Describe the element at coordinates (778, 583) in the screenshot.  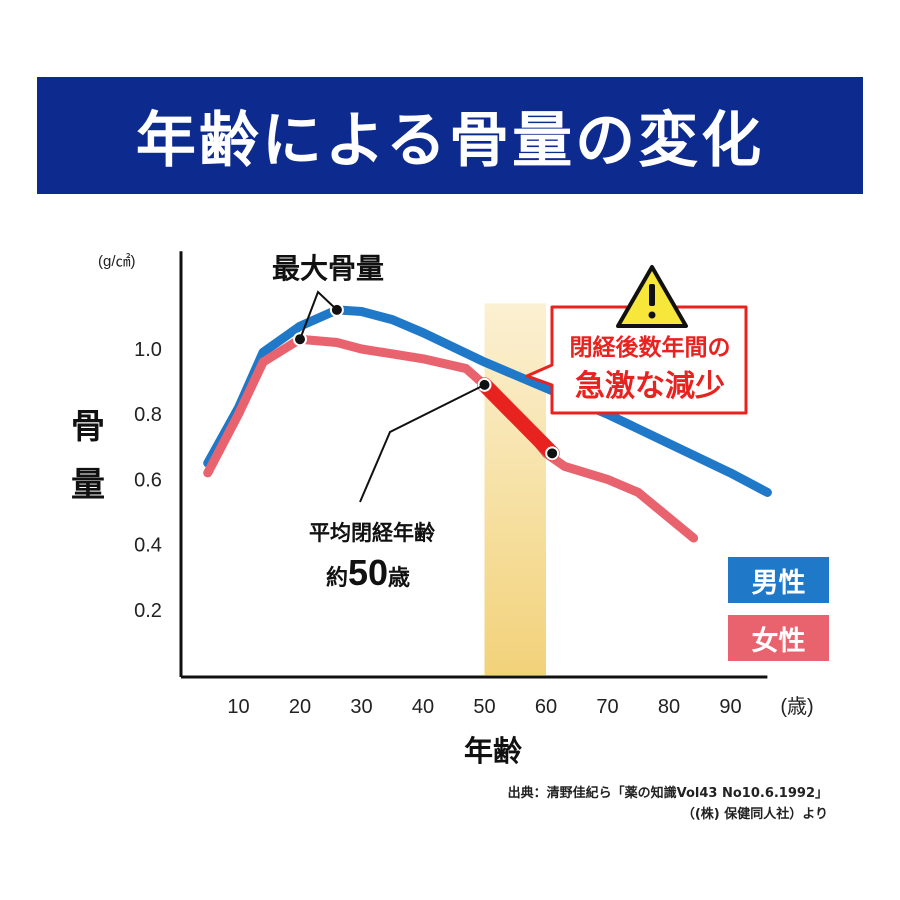
I see `legend-male-label: 男性` at that location.